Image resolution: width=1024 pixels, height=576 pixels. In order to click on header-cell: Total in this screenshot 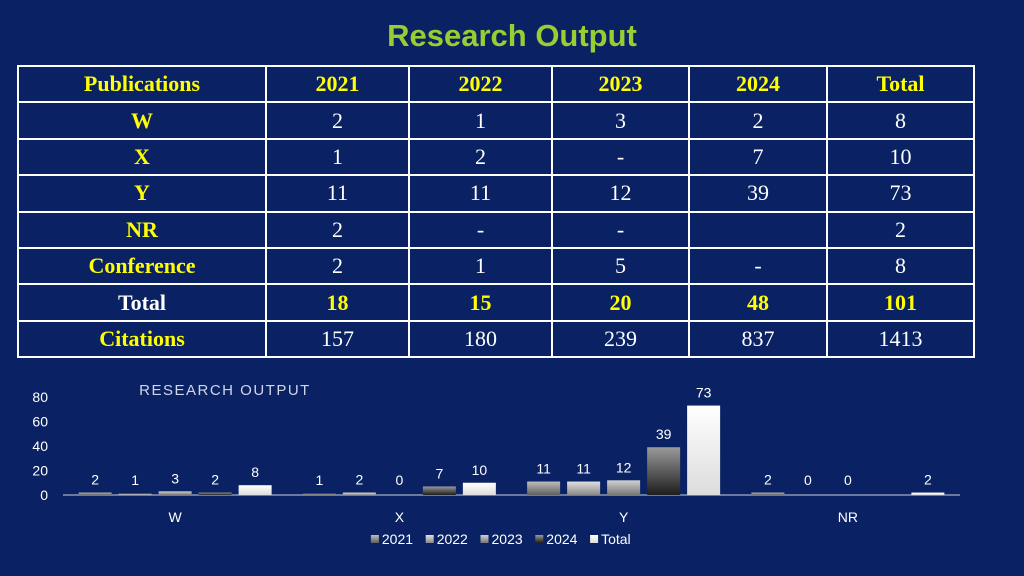, I will do `click(900, 84)`.